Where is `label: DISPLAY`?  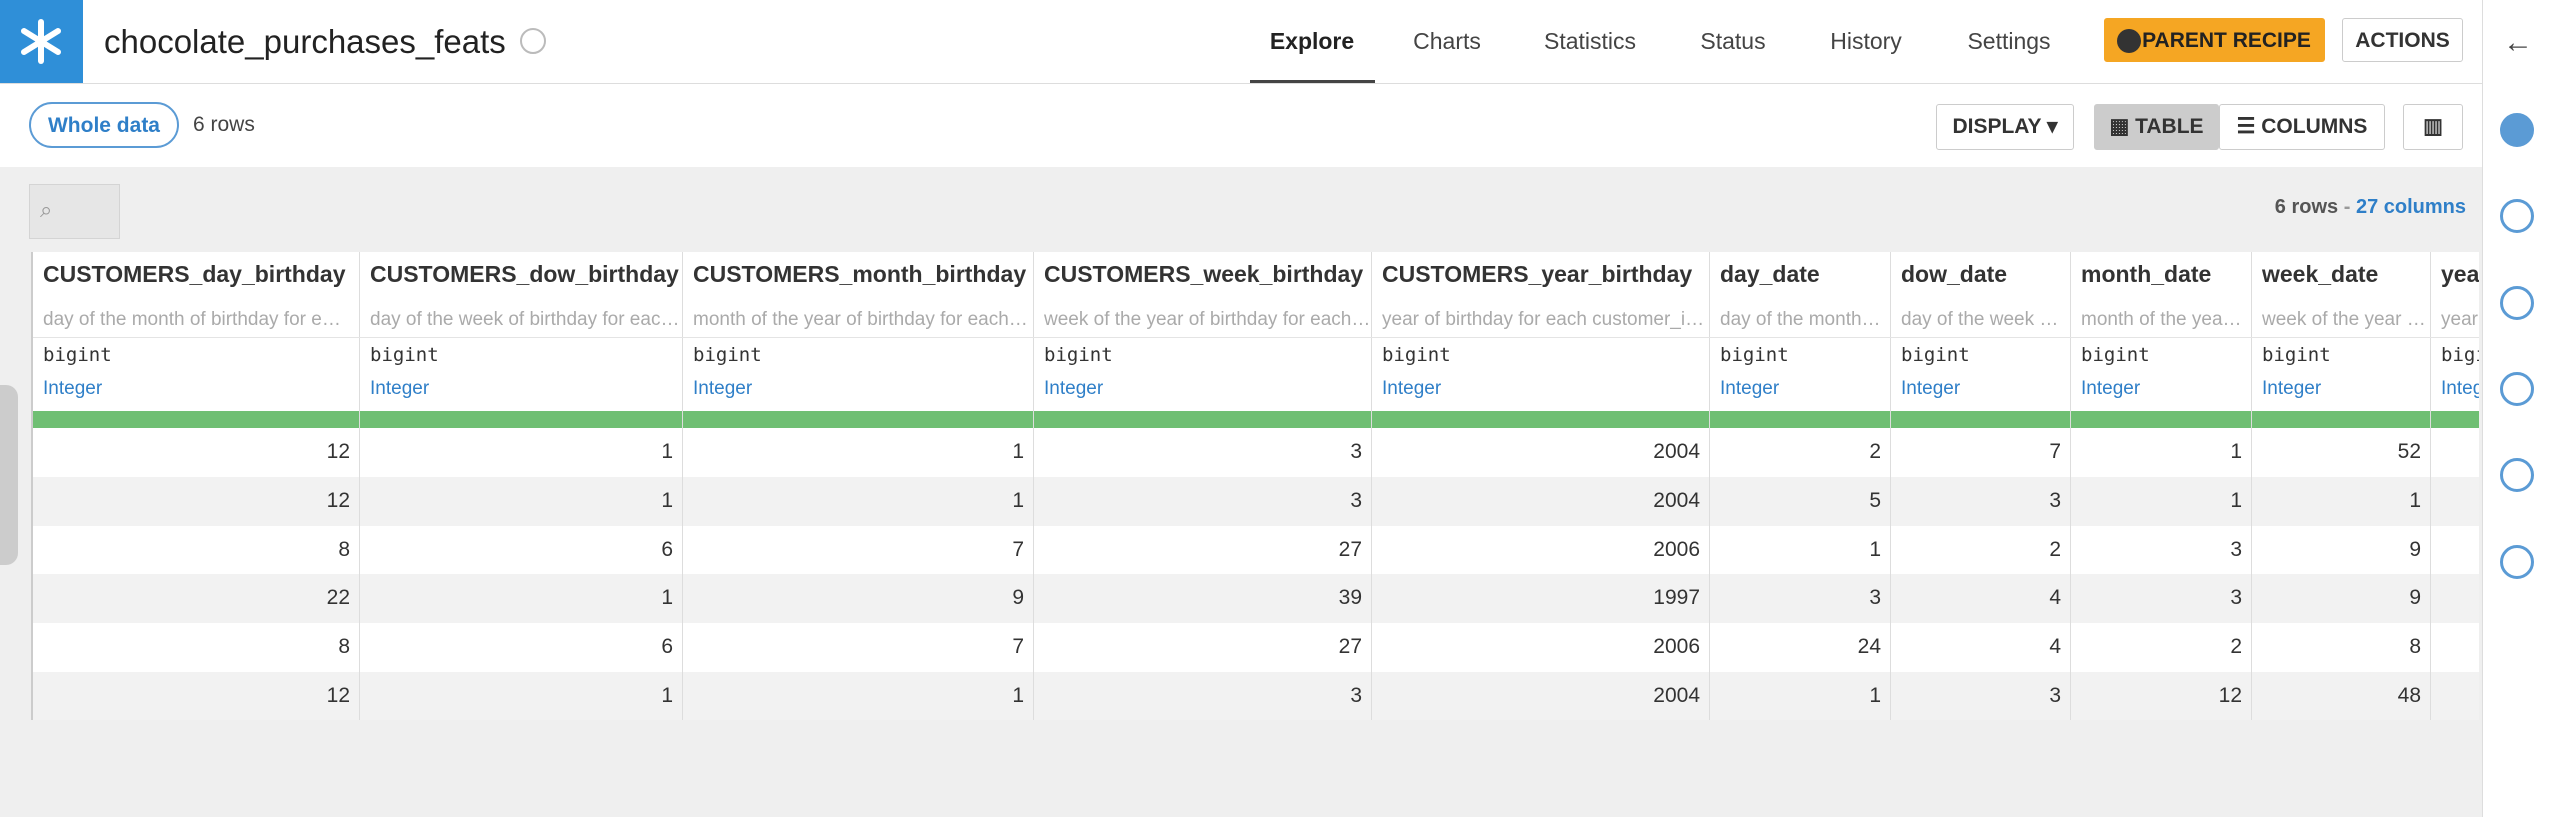
label: DISPLAY is located at coordinates (1997, 126).